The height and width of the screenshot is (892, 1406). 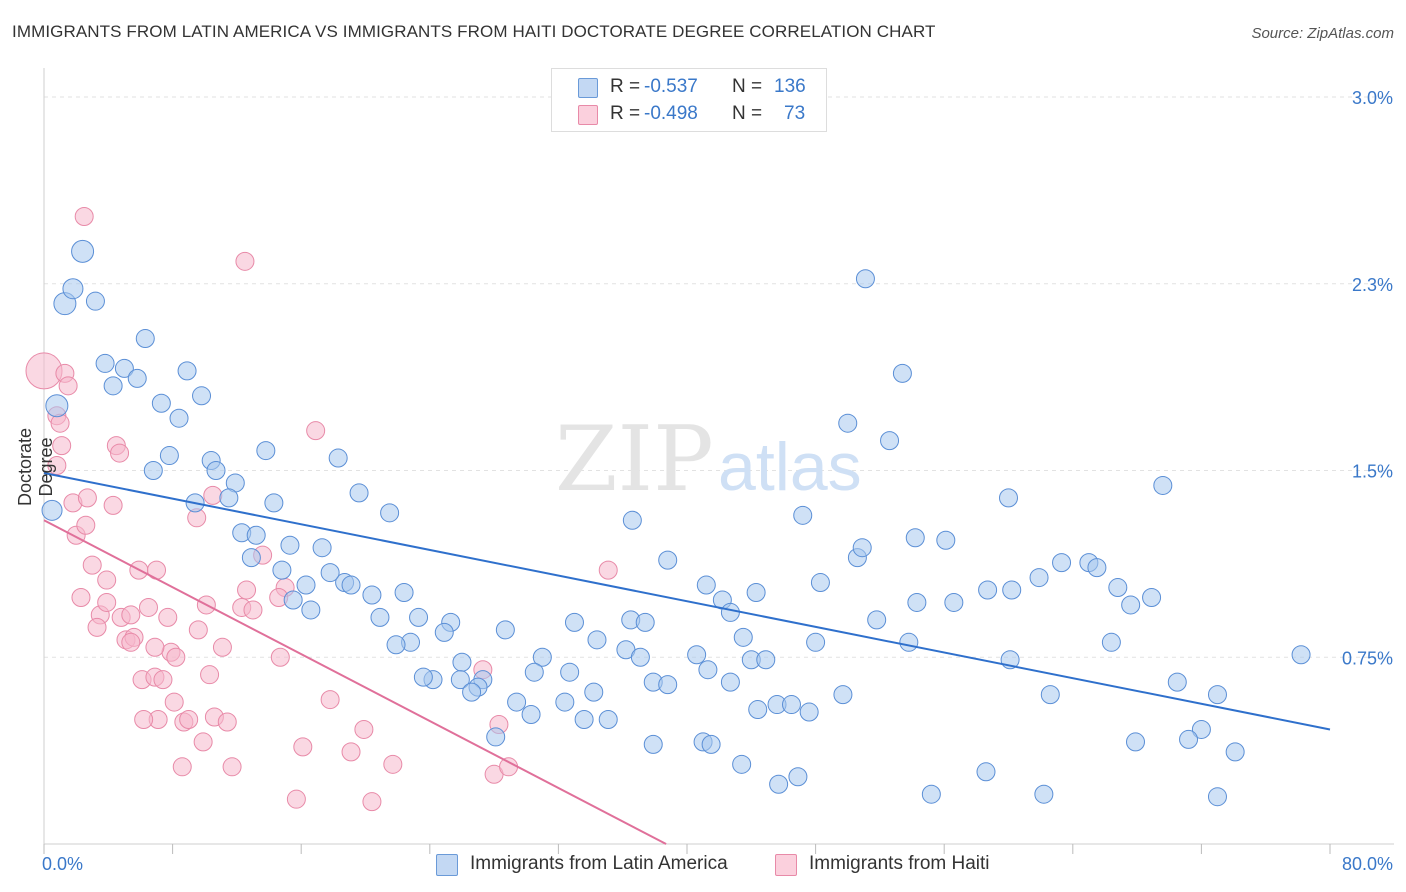 What do you see at coordinates (634, 459) in the screenshot?
I see `watermark: ZIP` at bounding box center [634, 459].